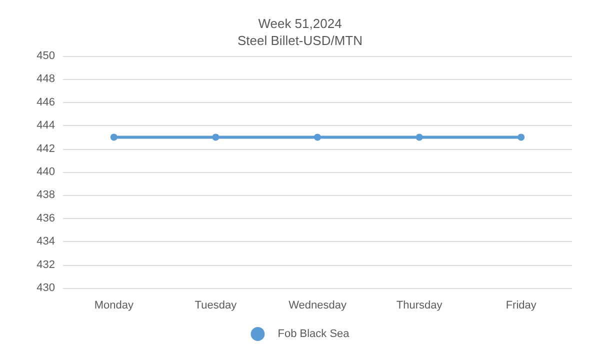 This screenshot has height=364, width=600. What do you see at coordinates (45, 264) in the screenshot?
I see `y-tick-label: 432` at bounding box center [45, 264].